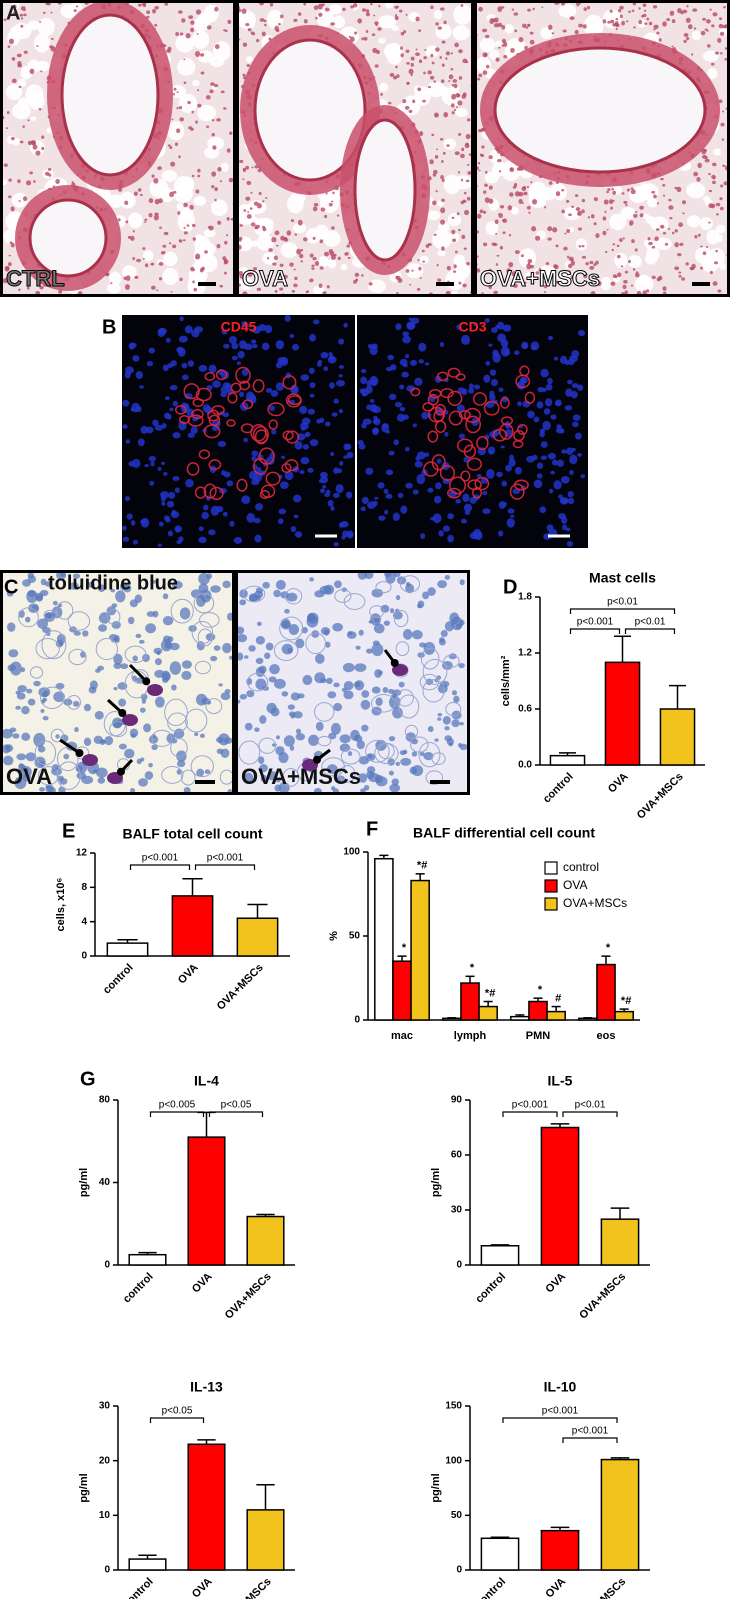 Image resolution: width=730 pixels, height=1599 pixels. I want to click on x-tick-label: OVA+MSCs, so click(602, 1587).